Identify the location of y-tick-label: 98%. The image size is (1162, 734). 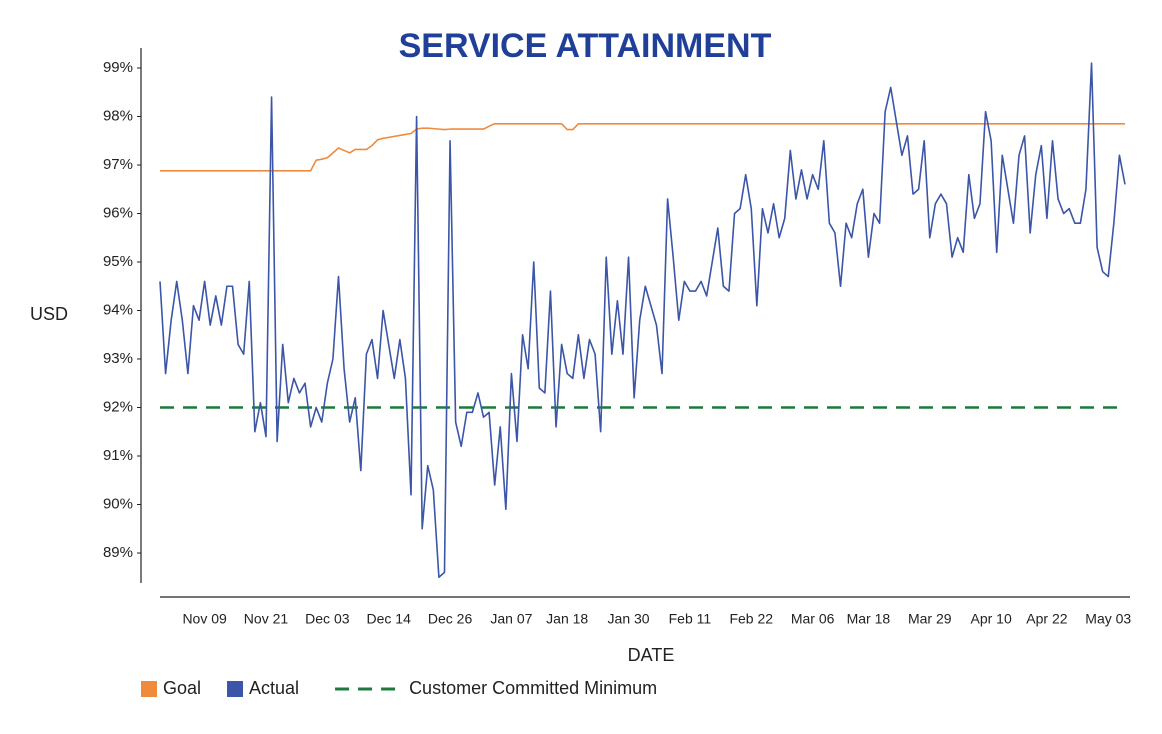
(118, 115).